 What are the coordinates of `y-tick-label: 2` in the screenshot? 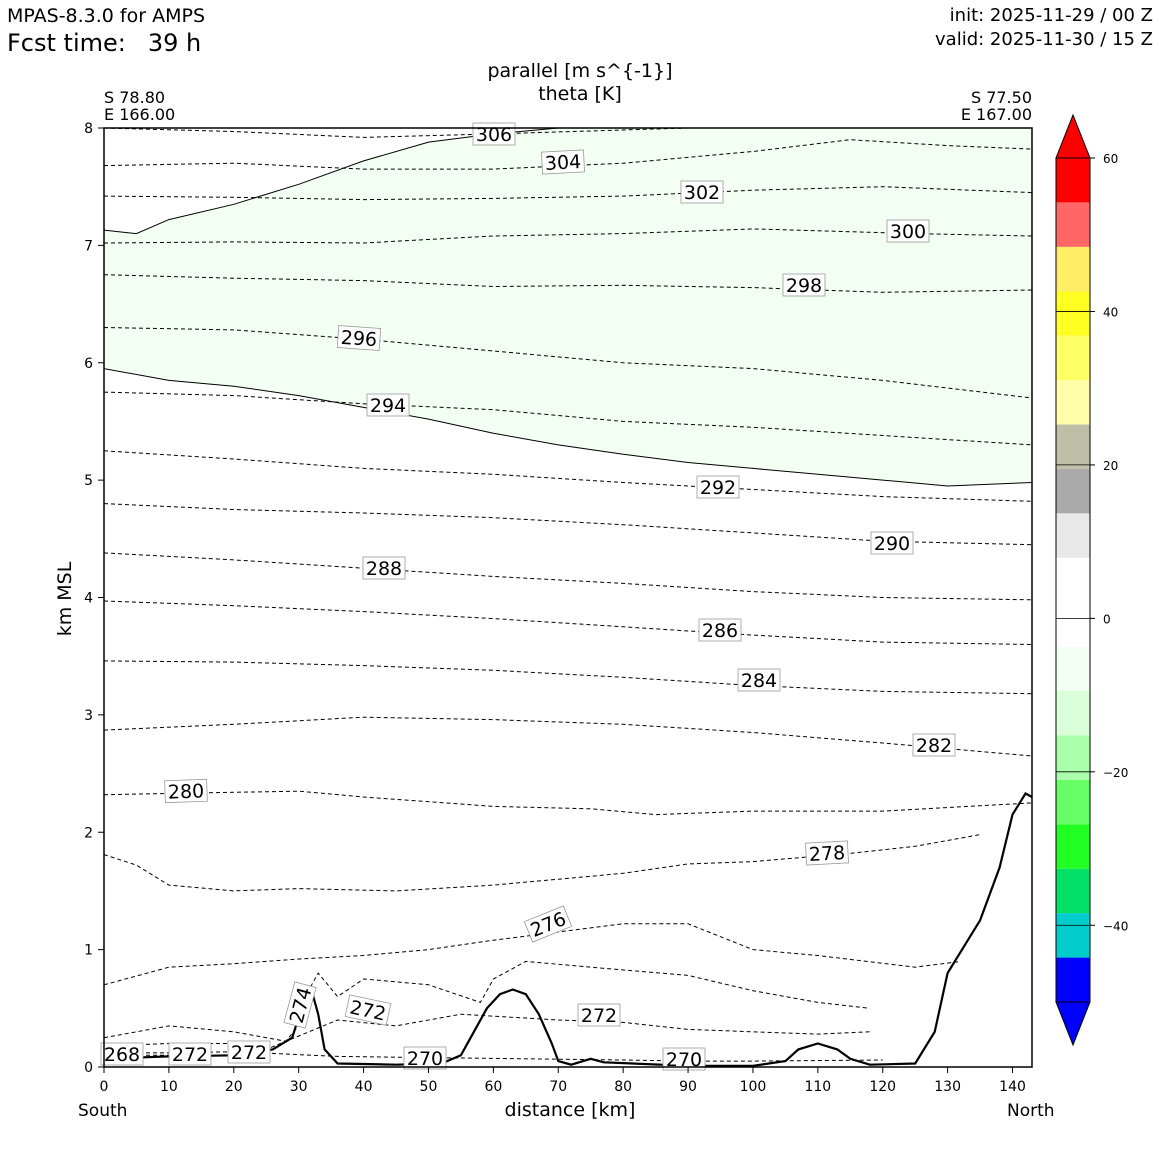 It's located at (88, 833).